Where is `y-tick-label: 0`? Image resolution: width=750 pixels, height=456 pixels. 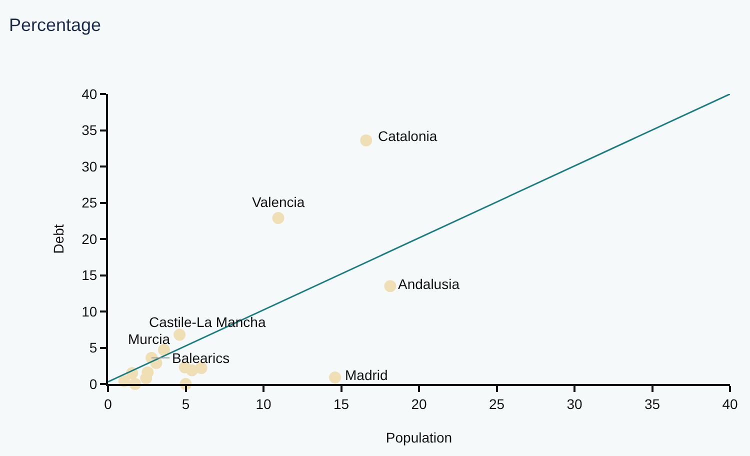
y-tick-label: 0 is located at coordinates (93, 384).